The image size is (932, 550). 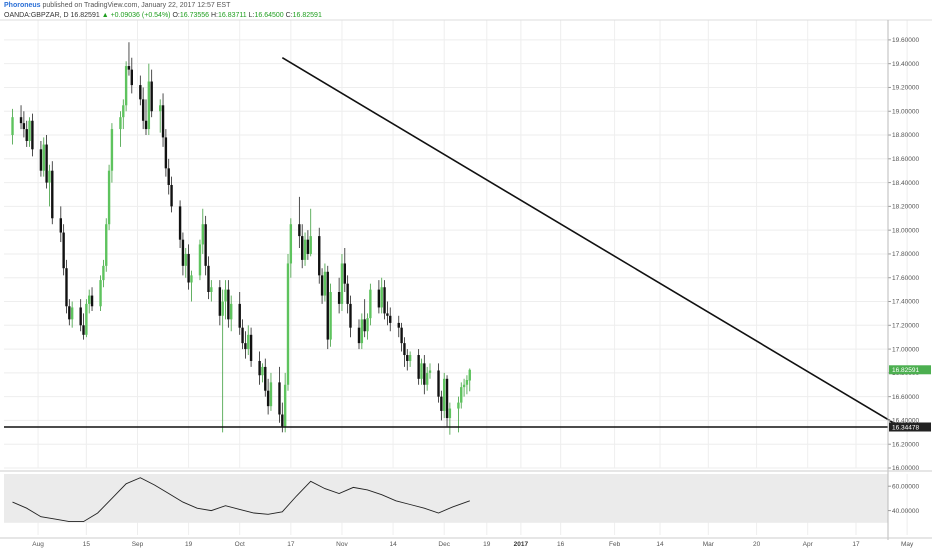 What do you see at coordinates (85, 15) in the screenshot?
I see `last-price: 16.82591` at bounding box center [85, 15].